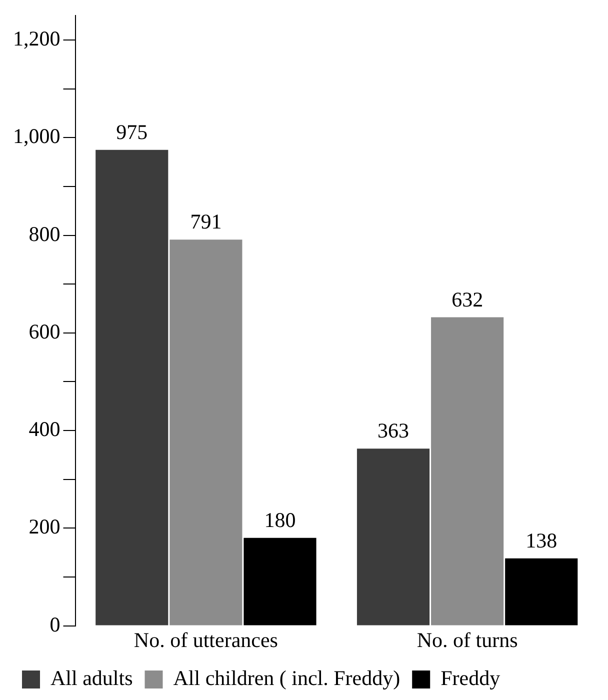 The width and height of the screenshot is (608, 700). I want to click on x-tick-label: No. of utterances, so click(206, 640).